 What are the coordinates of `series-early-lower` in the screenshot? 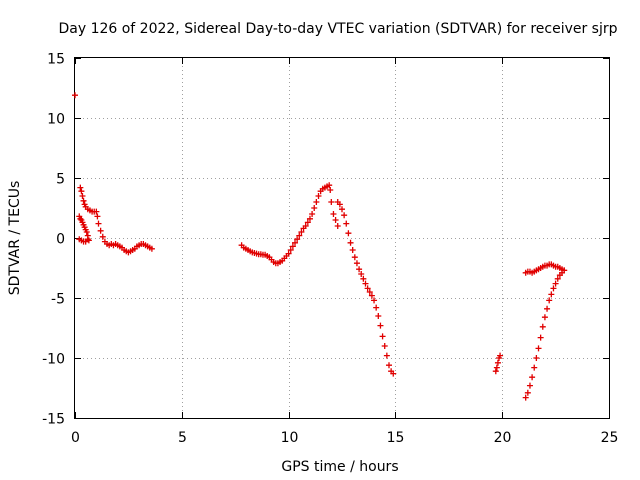 It's located at (84, 229).